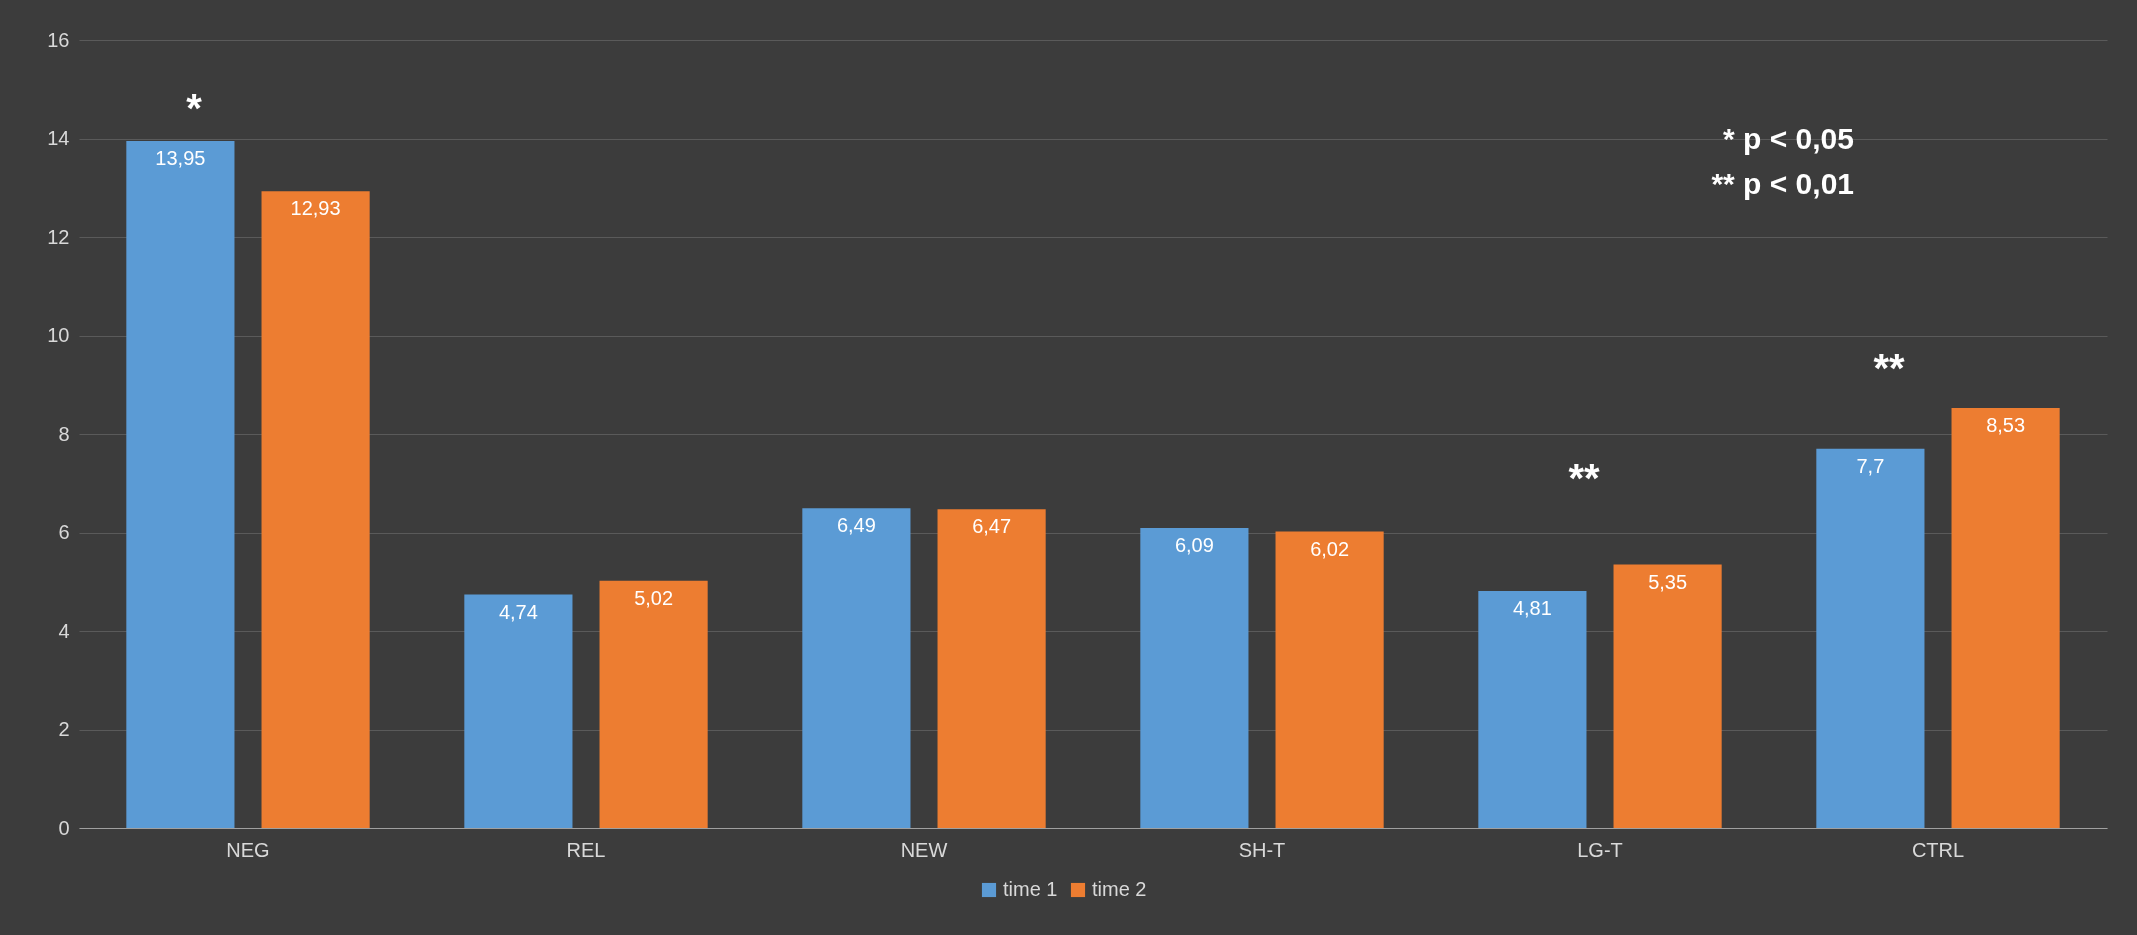 The height and width of the screenshot is (935, 2137). What do you see at coordinates (1600, 849) in the screenshot?
I see `x-tick-label: LG-T` at bounding box center [1600, 849].